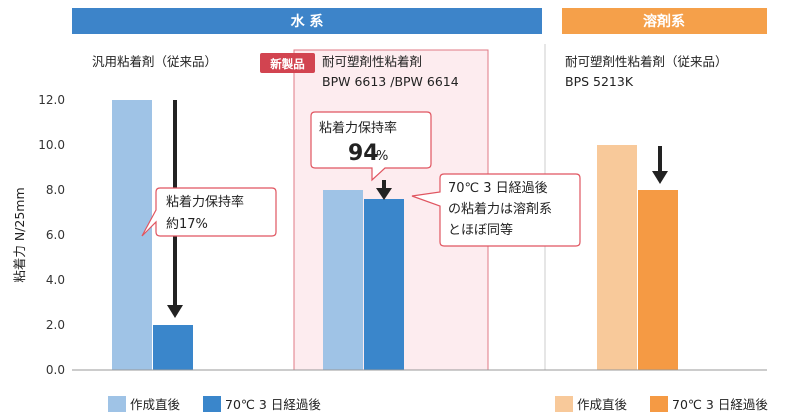 Image resolution: width=800 pixels, height=420 pixels. I want to click on solvent-header-bar, so click(664, 21).